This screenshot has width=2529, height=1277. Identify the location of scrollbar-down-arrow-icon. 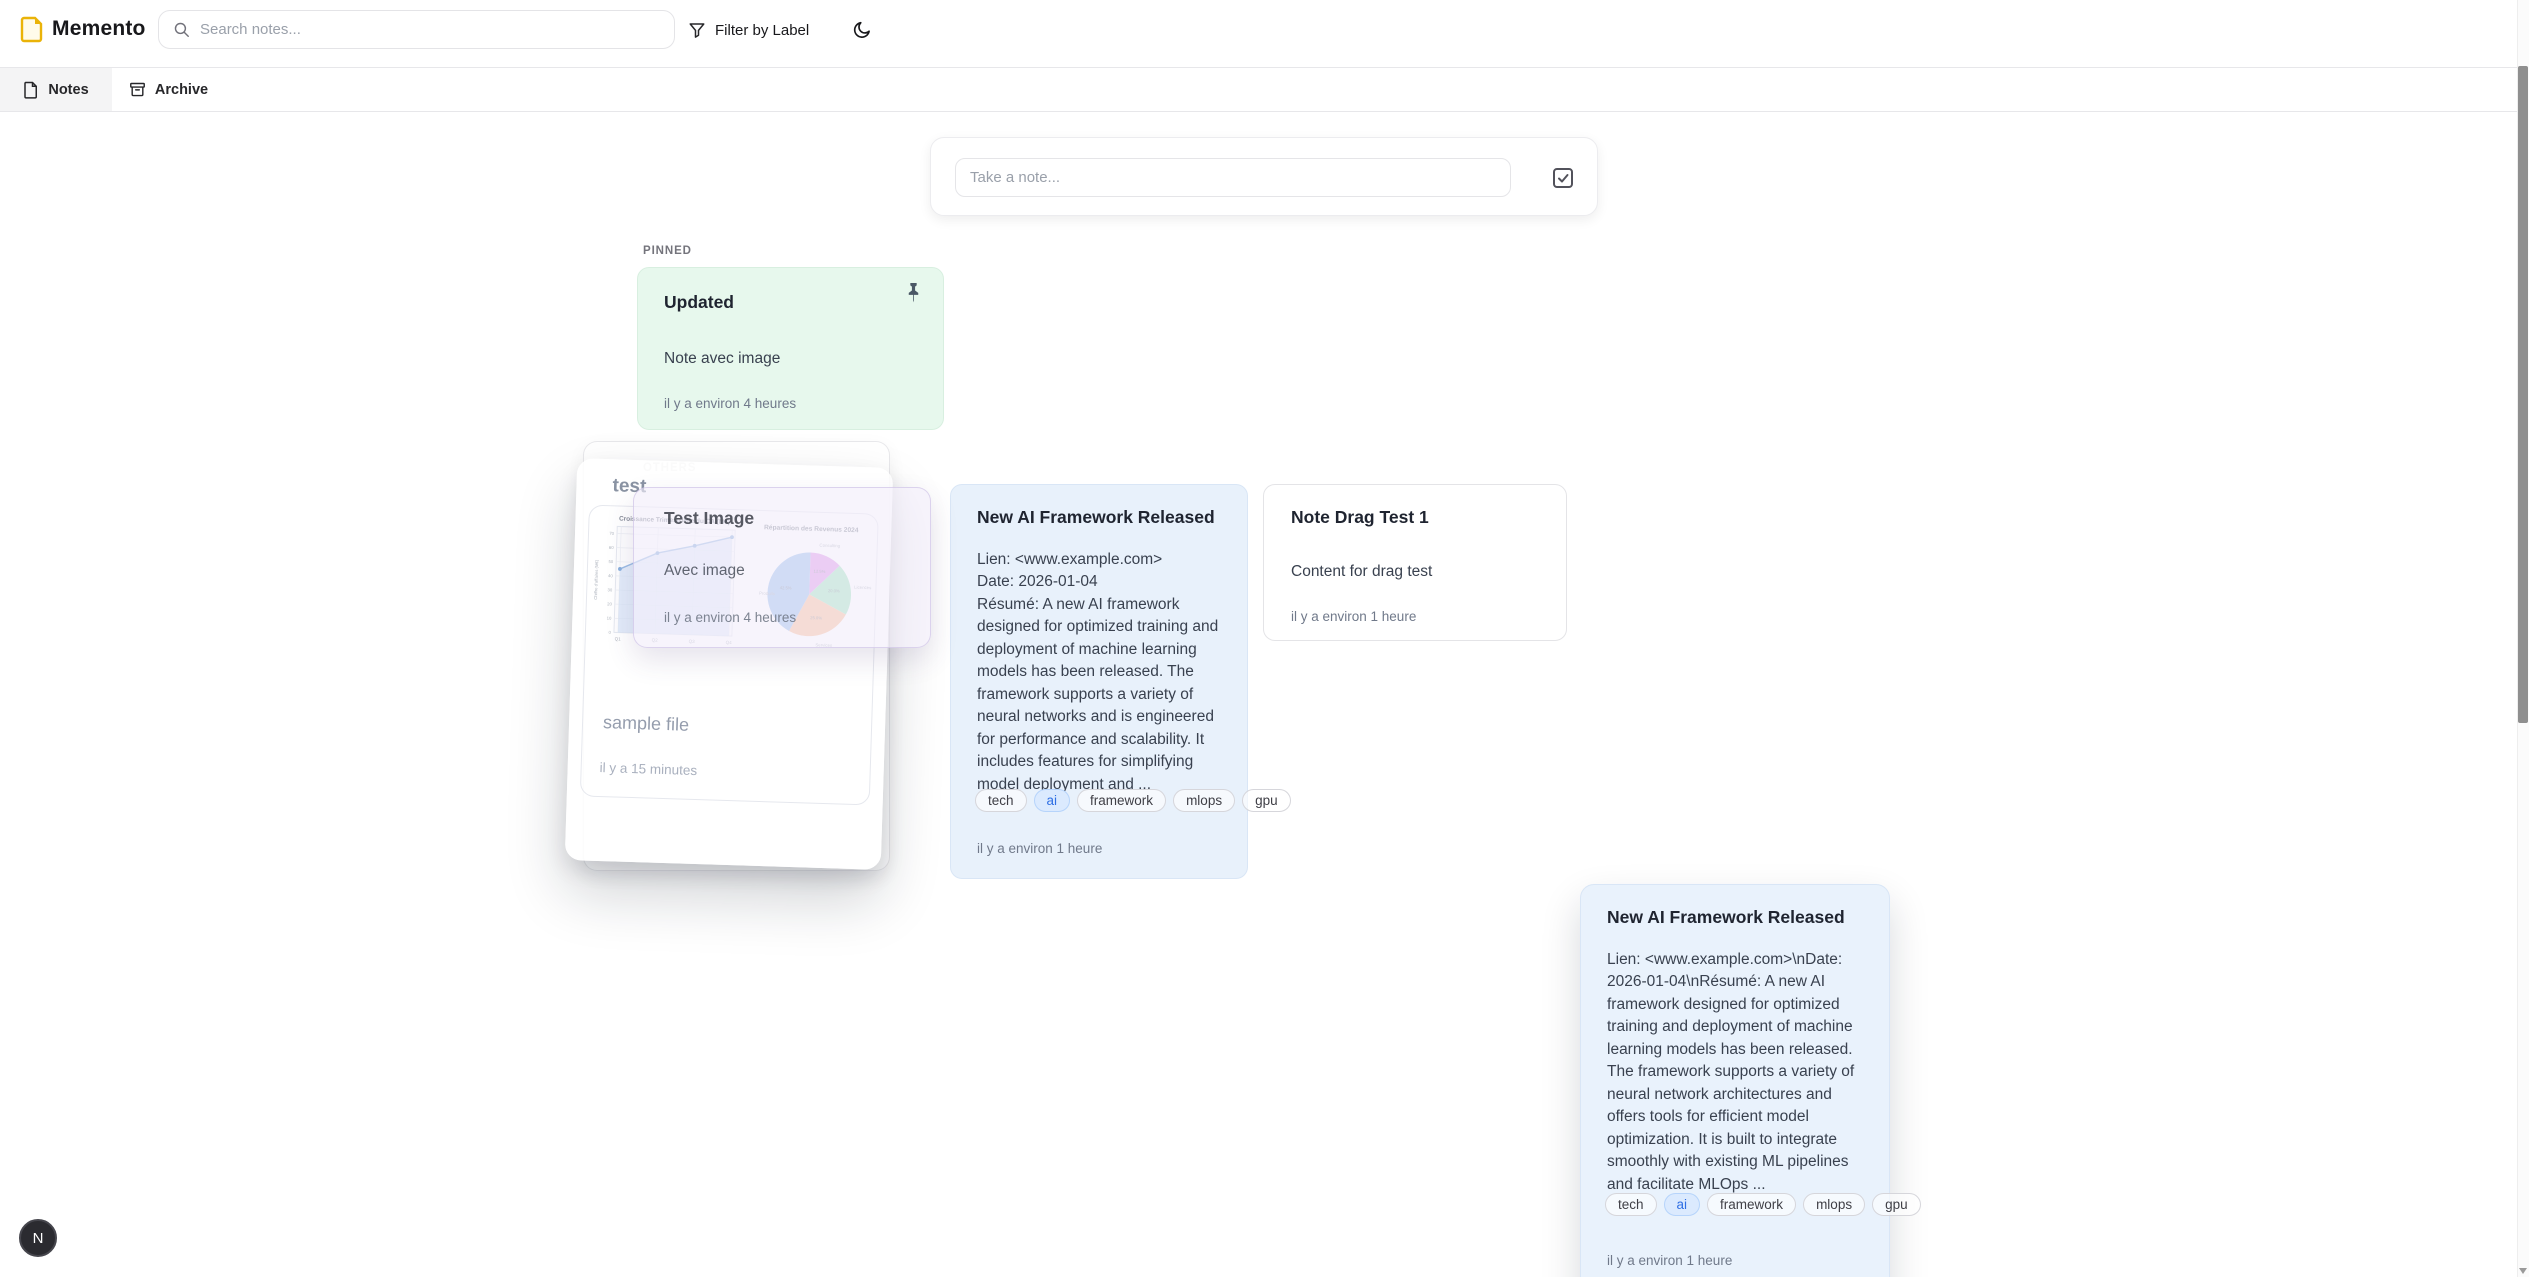
(2523, 1271).